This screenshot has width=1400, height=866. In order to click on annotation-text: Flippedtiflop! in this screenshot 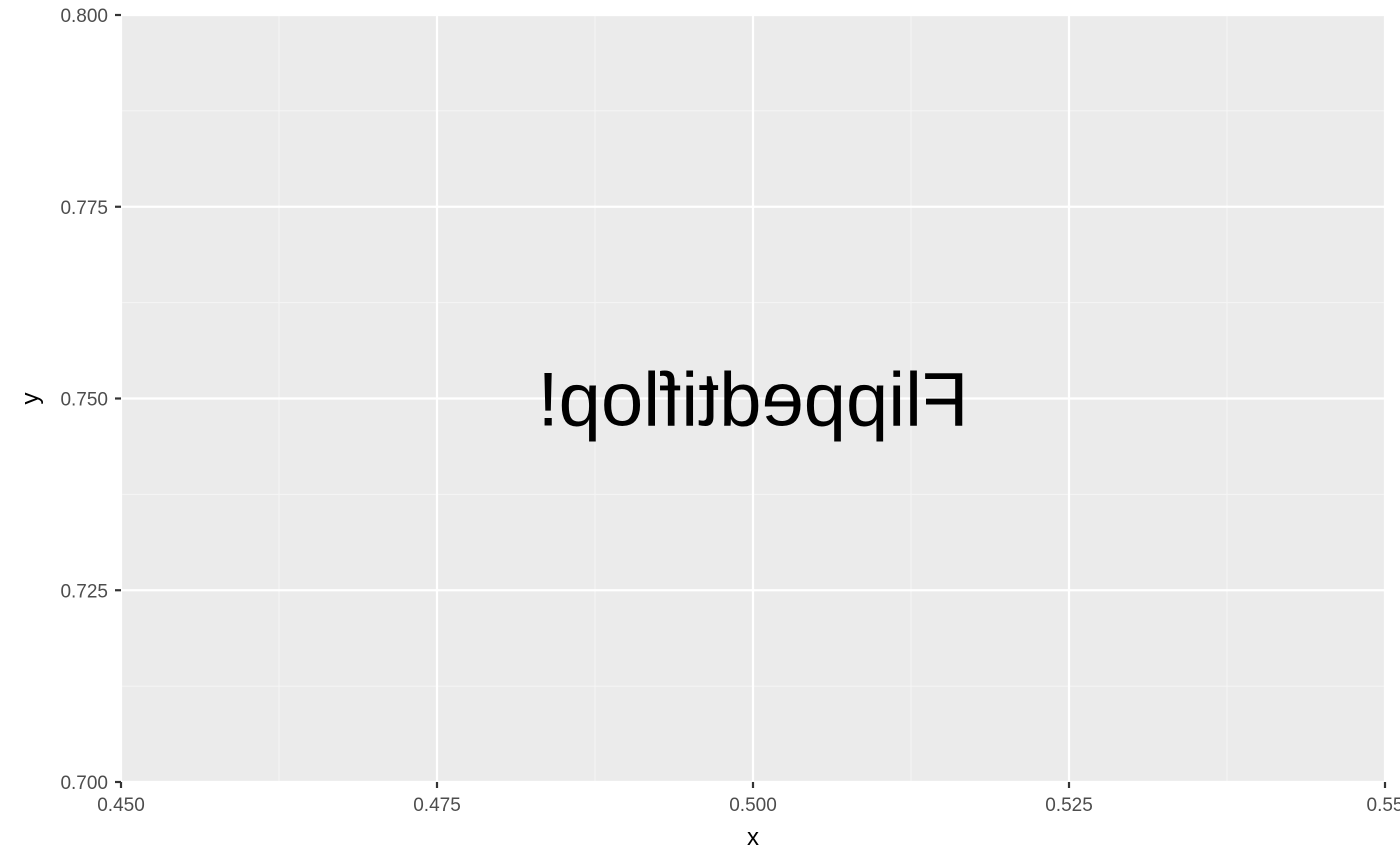, I will do `click(753, 400)`.